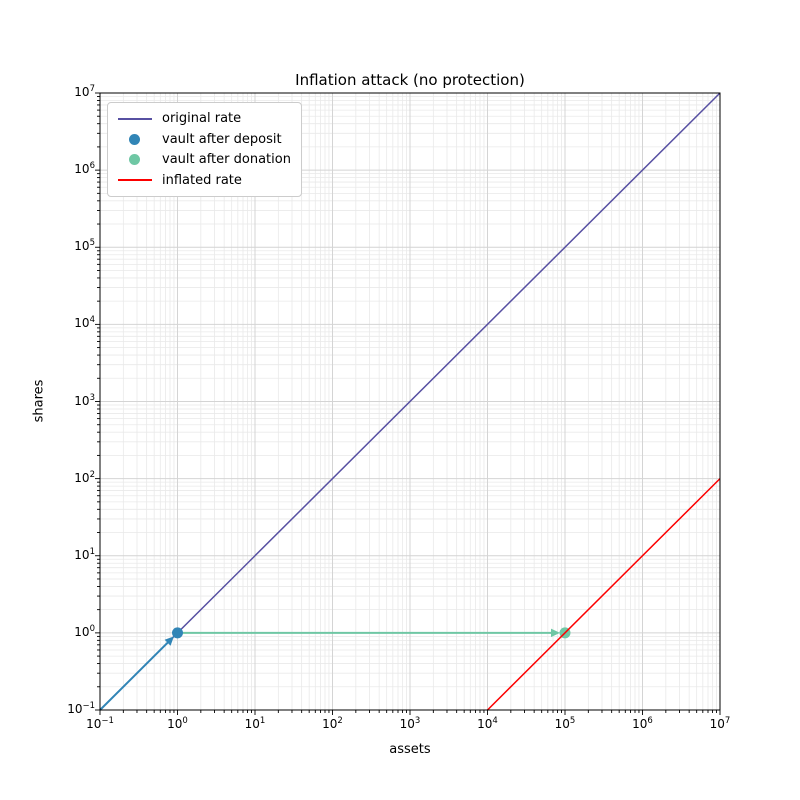 The image size is (800, 800). Describe the element at coordinates (177, 723) in the screenshot. I see `x-tick-label: 100` at that location.